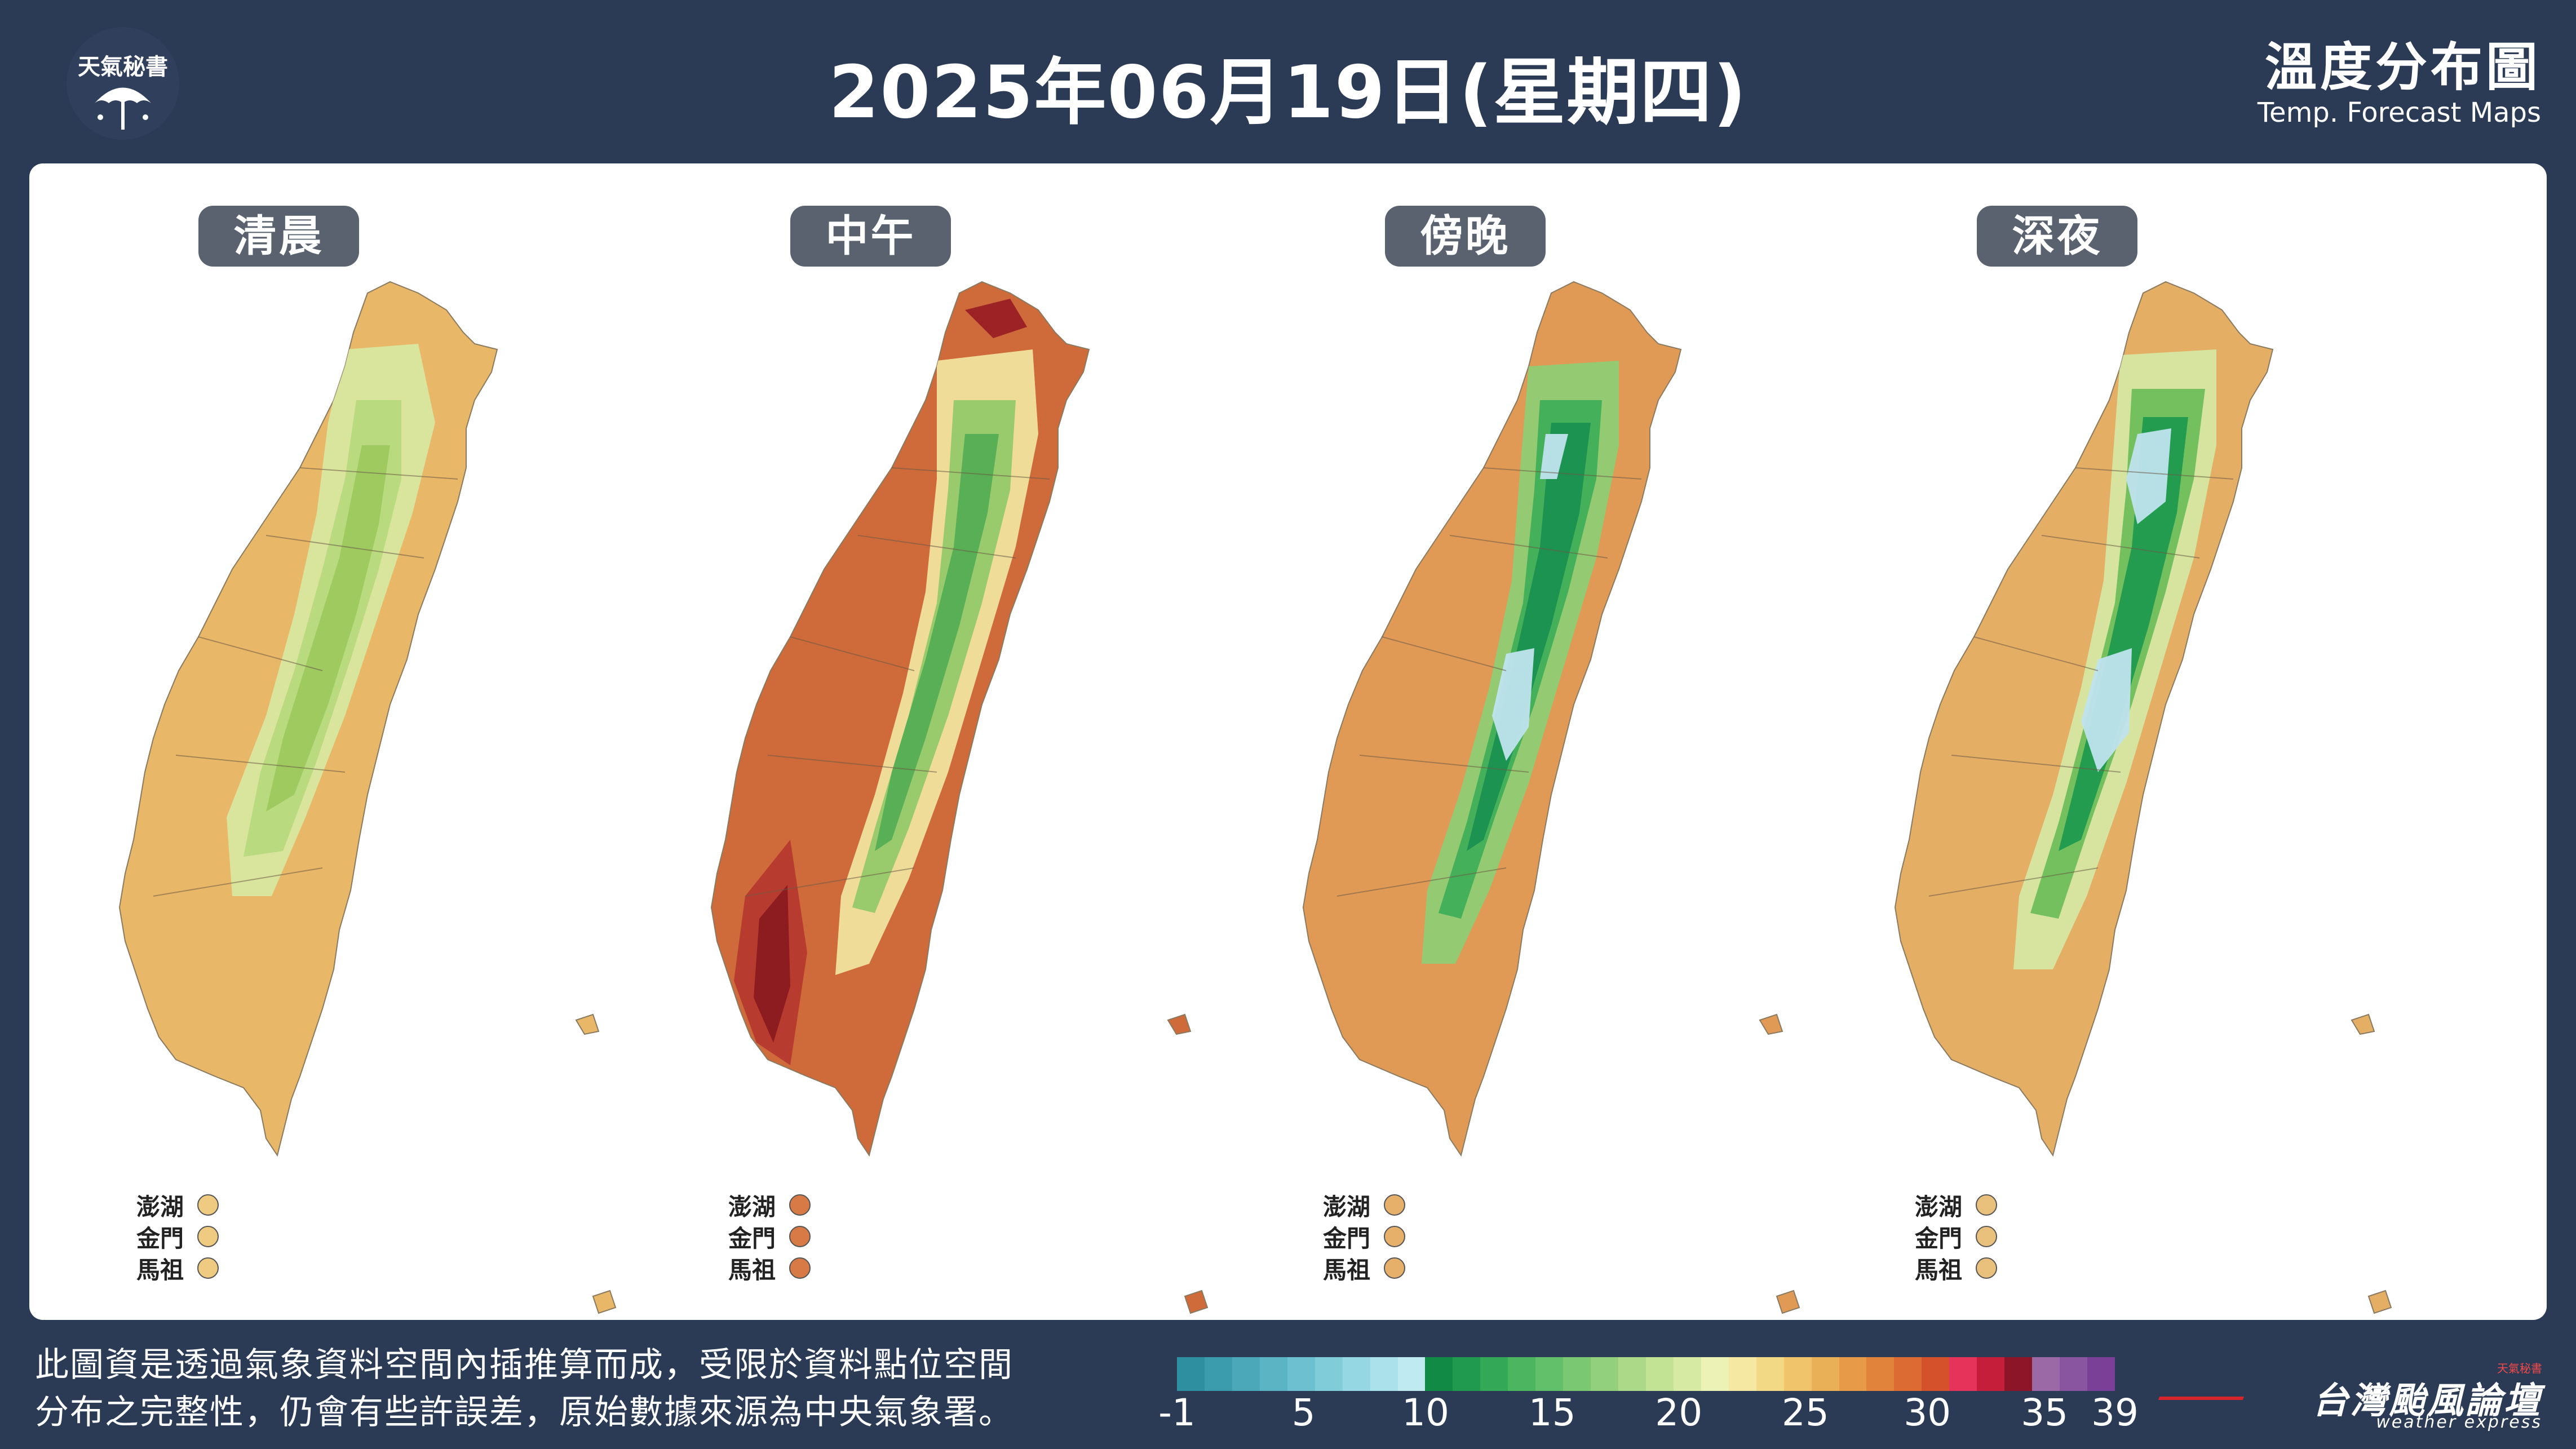 This screenshot has height=1449, width=2576. What do you see at coordinates (2519, 1368) in the screenshot?
I see `brand-tiny-text: 天氣秘書` at bounding box center [2519, 1368].